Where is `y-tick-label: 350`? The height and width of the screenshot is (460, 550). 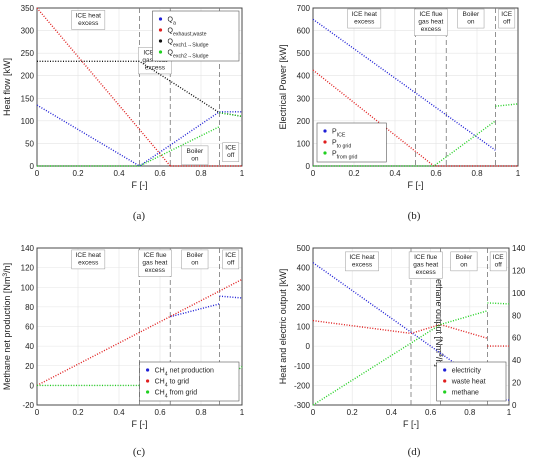
y-tick-label: 350 is located at coordinates (28, 8).